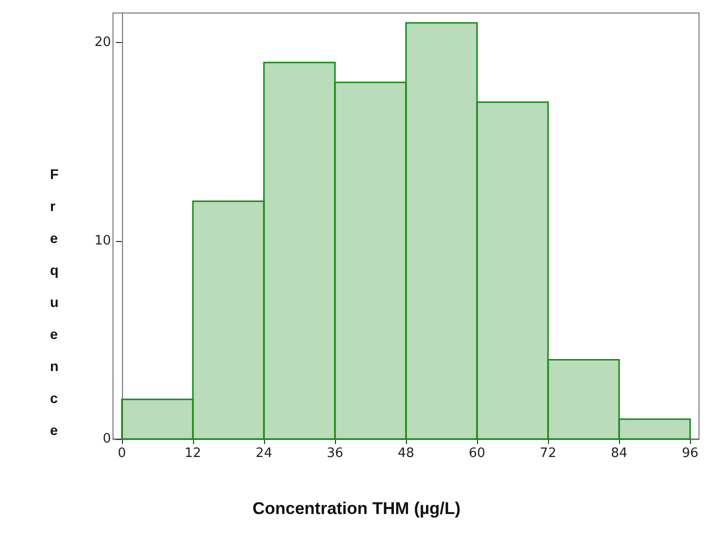  I want to click on x-tick-label: 36, so click(335, 453).